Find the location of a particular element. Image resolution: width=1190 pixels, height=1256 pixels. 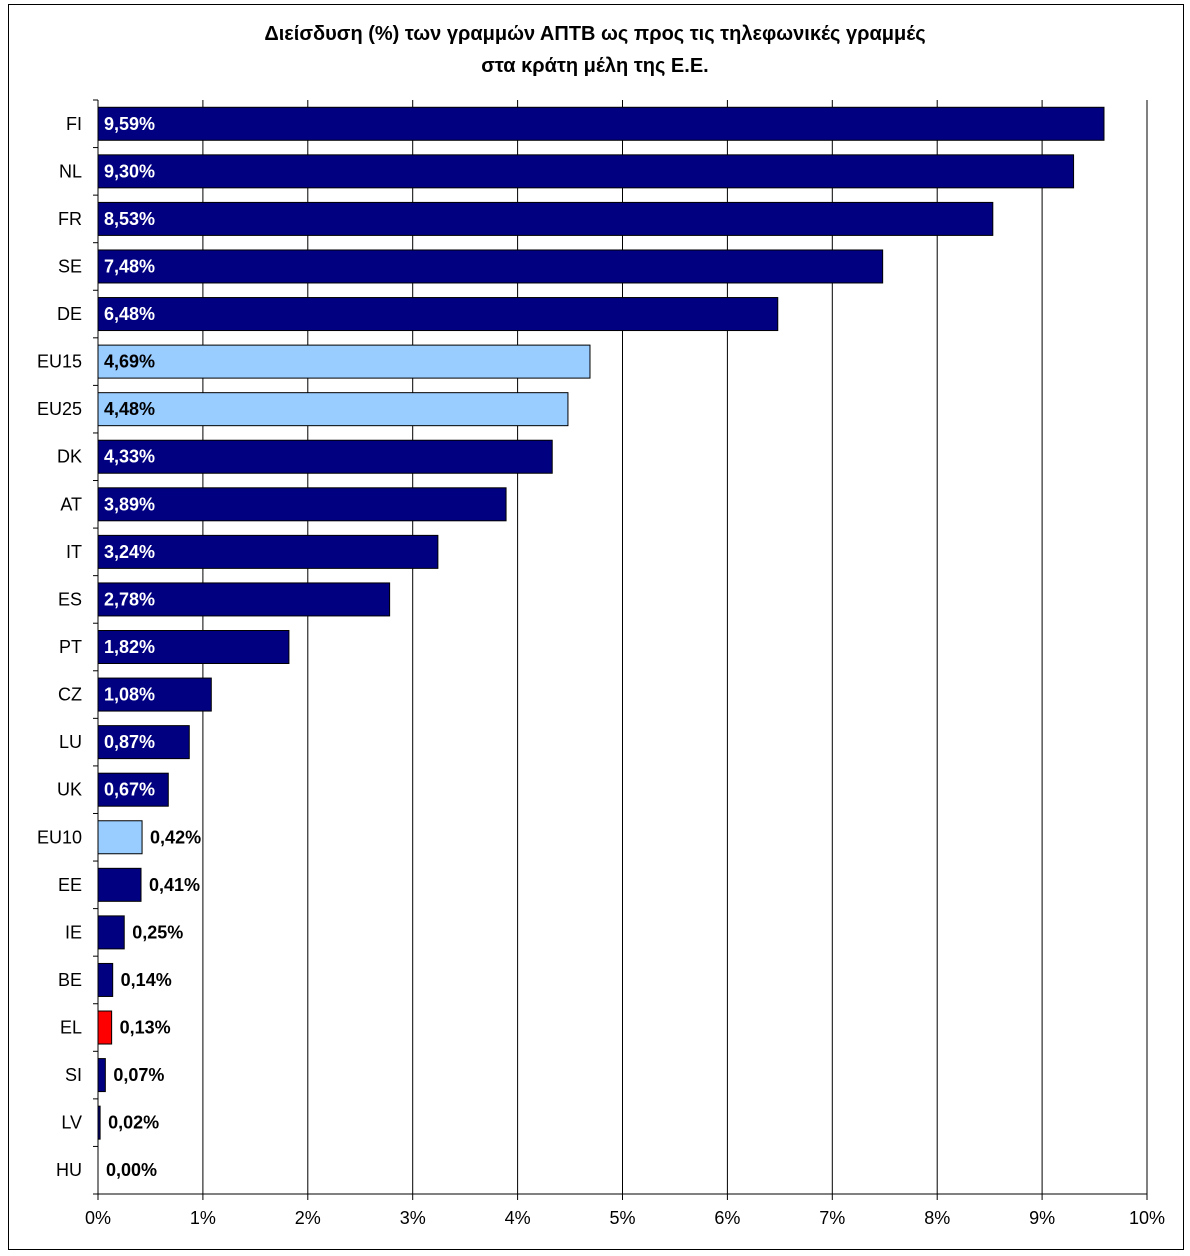

category-label-eu10: EU10 is located at coordinates (59, 837).